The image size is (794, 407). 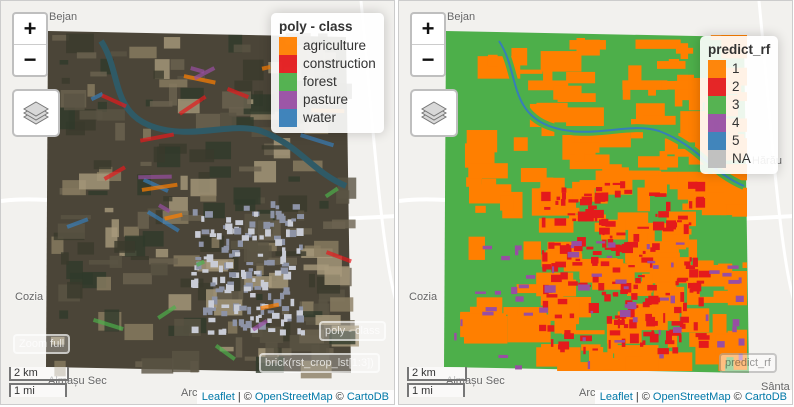 What do you see at coordinates (739, 105) in the screenshot?
I see `legend: predict_rf 1 2 3 4 5 NA` at bounding box center [739, 105].